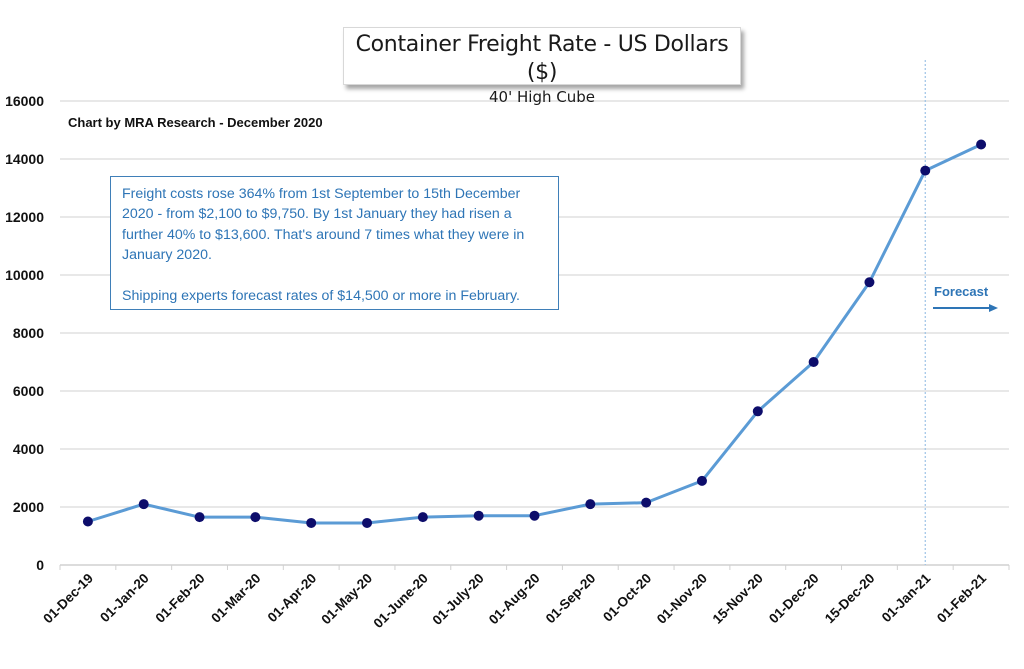 This screenshot has height=669, width=1024. What do you see at coordinates (24, 217) in the screenshot?
I see `y-tick-label: 12000` at bounding box center [24, 217].